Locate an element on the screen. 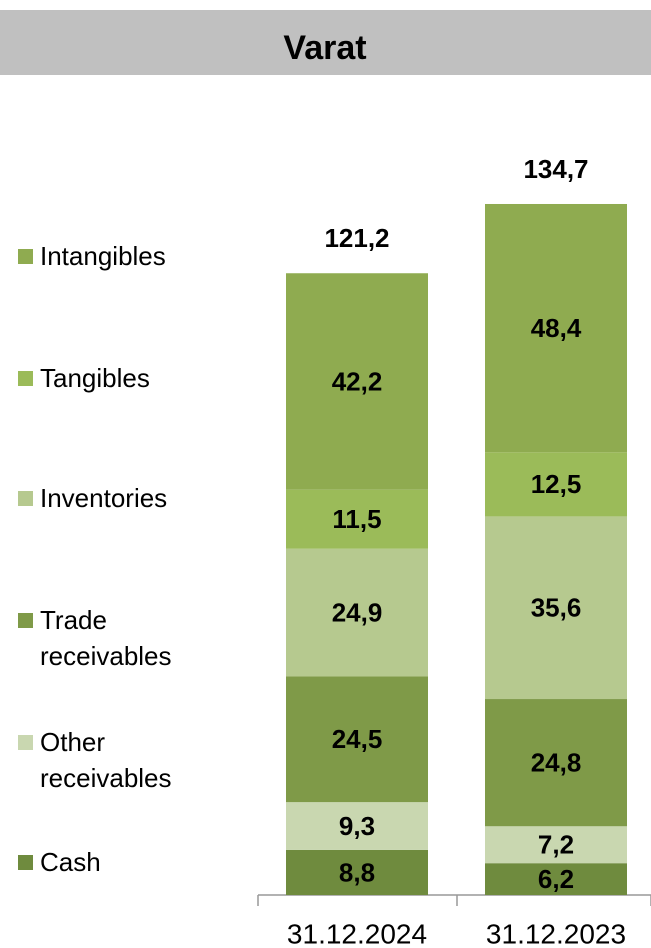  value-label: 12,5 is located at coordinates (556, 484).